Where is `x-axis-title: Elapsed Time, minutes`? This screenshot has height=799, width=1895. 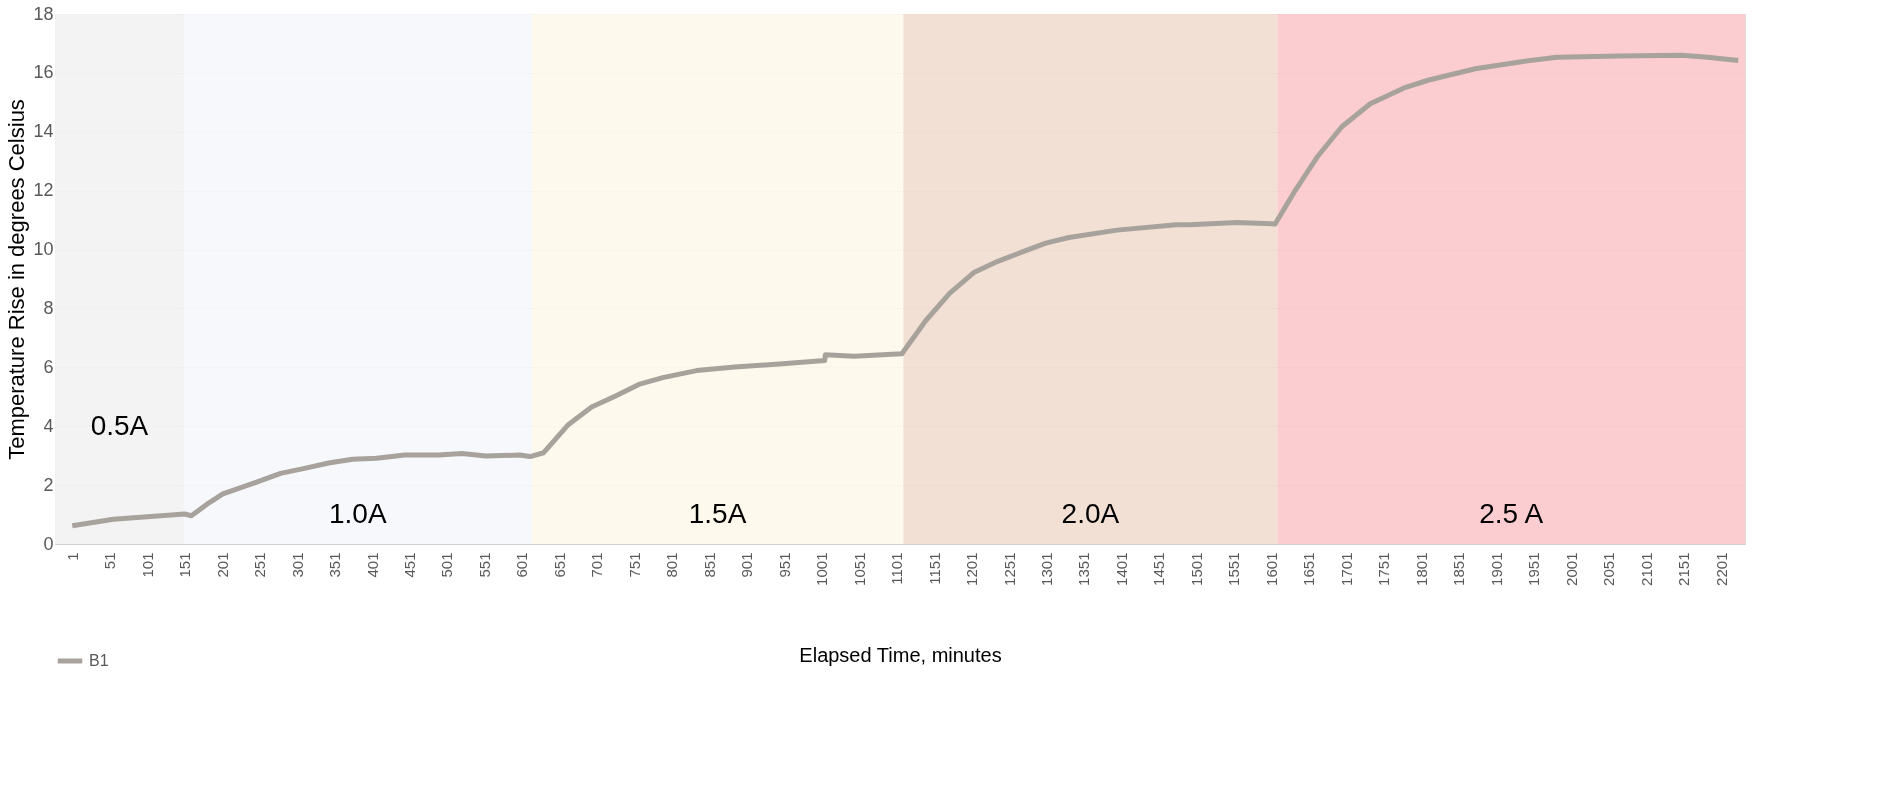
x-axis-title: Elapsed Time, minutes is located at coordinates (900, 654).